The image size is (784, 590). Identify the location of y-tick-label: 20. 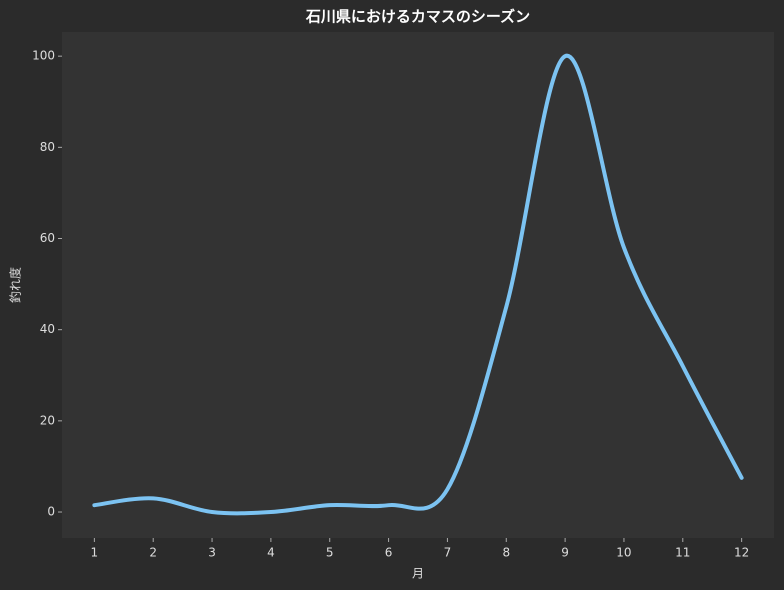
(47, 420).